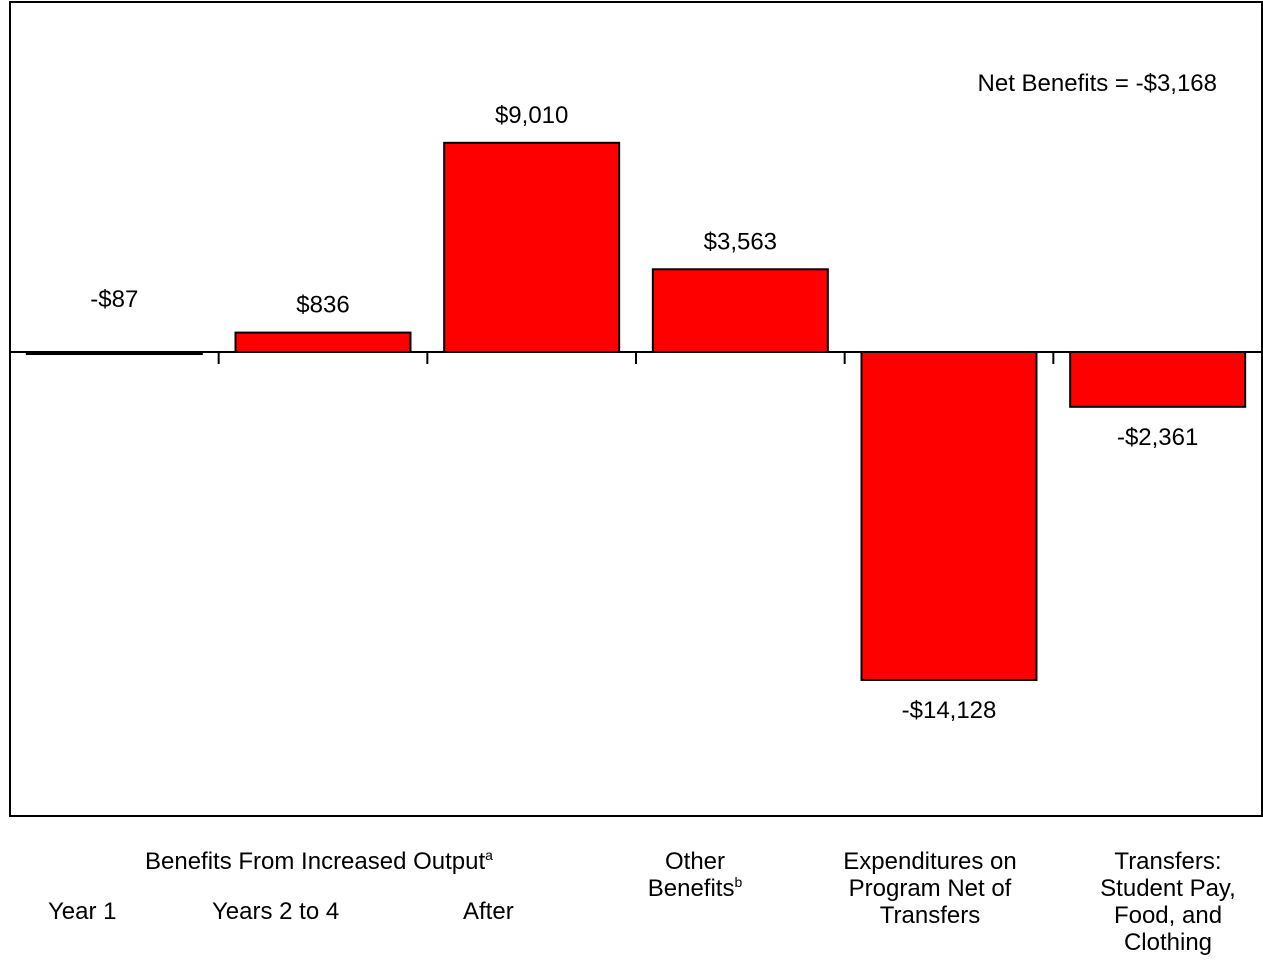 The width and height of the screenshot is (1263, 979). I want to click on value-label-6: -$2,361, so click(1157, 437).